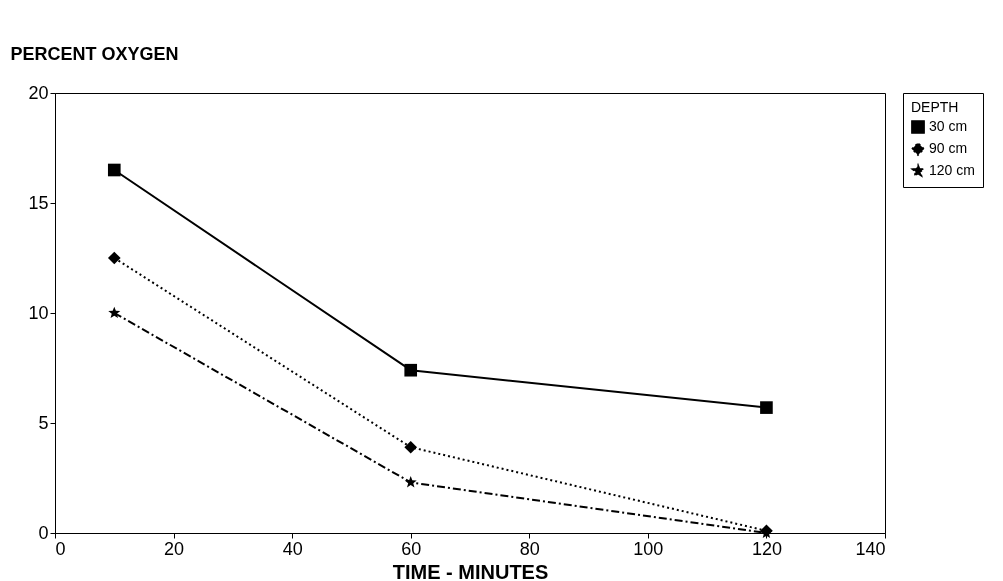 Image resolution: width=1003 pixels, height=581 pixels. Describe the element at coordinates (38, 92) in the screenshot. I see `y-tick-label: 20` at that location.